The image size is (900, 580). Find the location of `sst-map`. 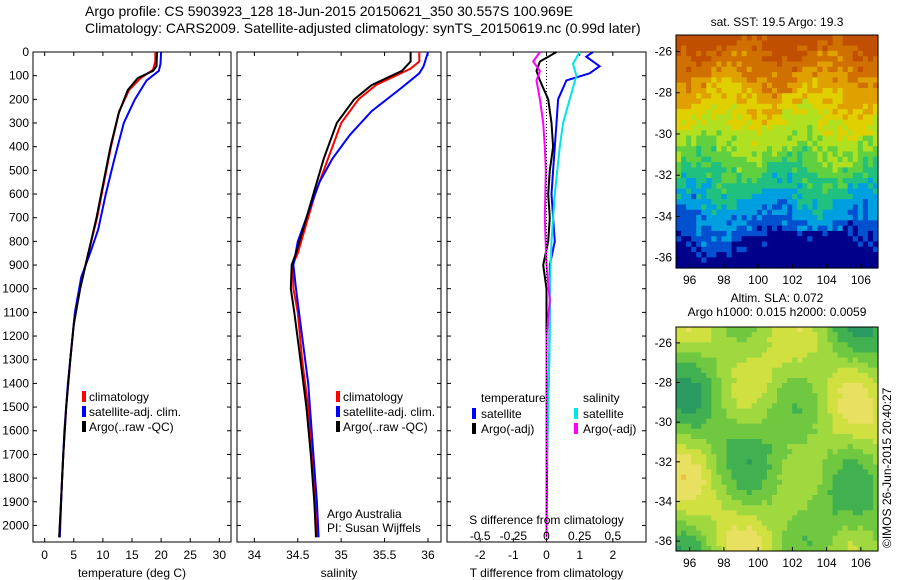

sst-map is located at coordinates (777, 152).